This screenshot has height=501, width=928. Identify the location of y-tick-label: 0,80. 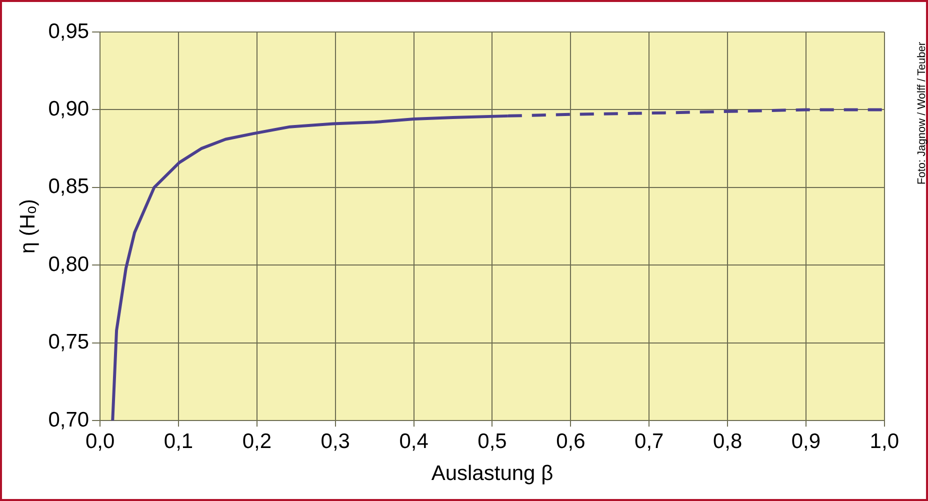
(69, 264).